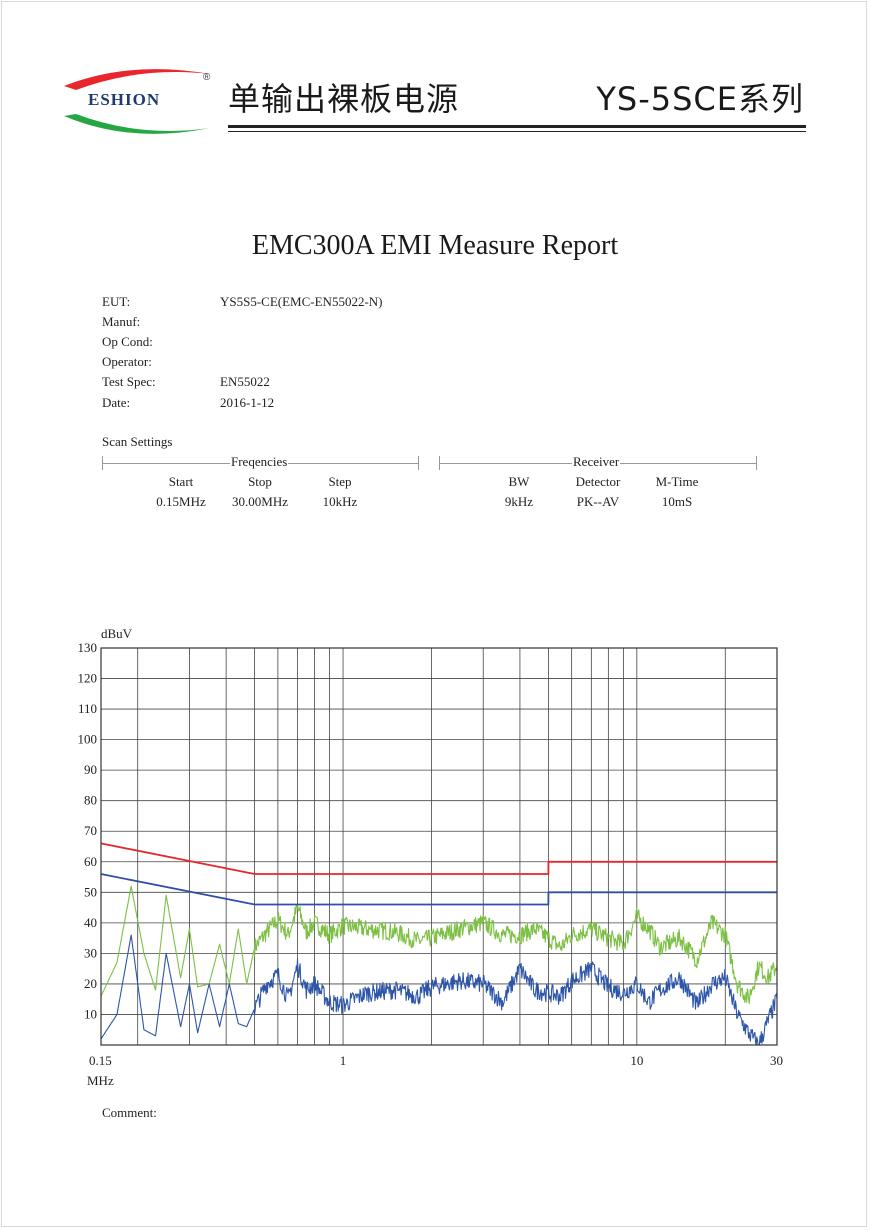 The height and width of the screenshot is (1230, 870). What do you see at coordinates (121, 321) in the screenshot?
I see `info-label: Manuf:` at bounding box center [121, 321].